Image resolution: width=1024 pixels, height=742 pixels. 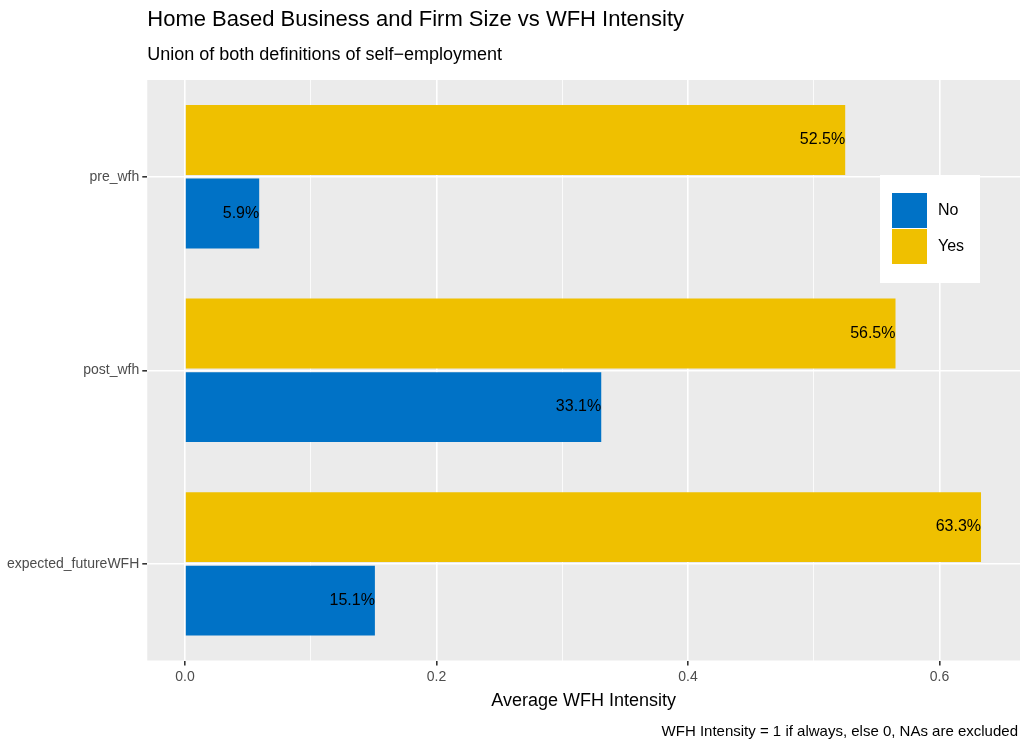 I want to click on x-tick-label: 0.2, so click(x=436, y=675).